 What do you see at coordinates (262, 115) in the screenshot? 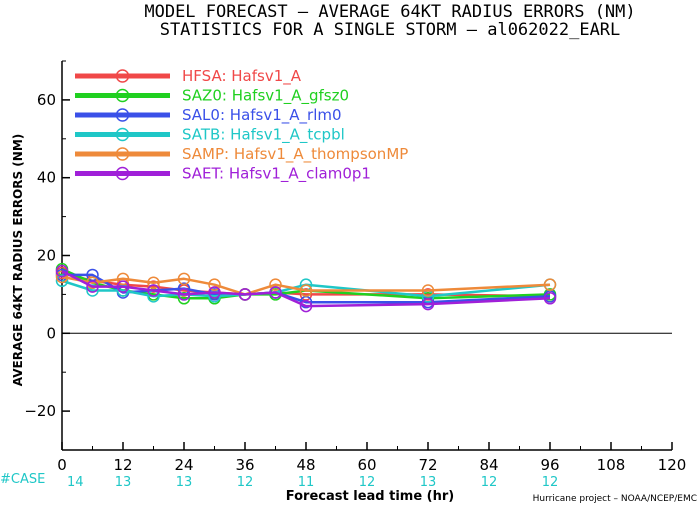
I see `legend-label: SAL0: Hafsv1_A_rlm0` at bounding box center [262, 115].